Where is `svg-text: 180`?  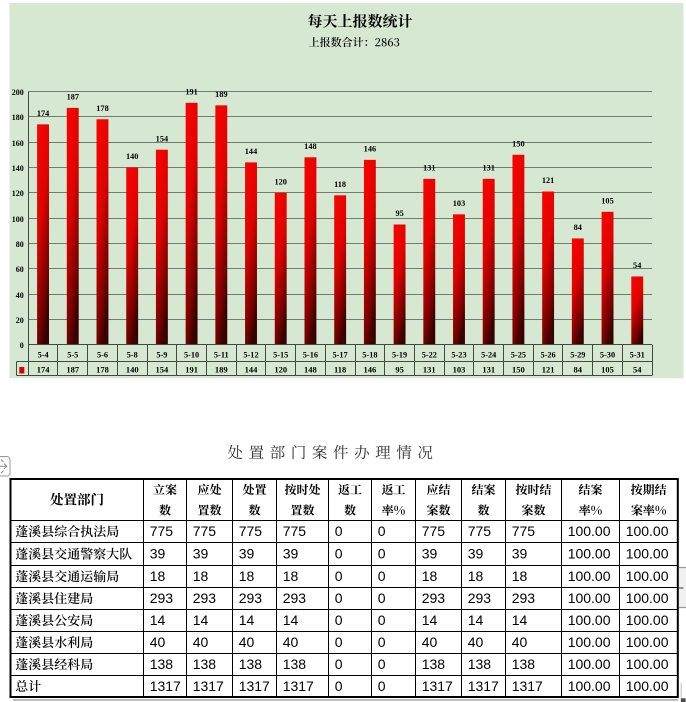
svg-text: 180 is located at coordinates (18, 117).